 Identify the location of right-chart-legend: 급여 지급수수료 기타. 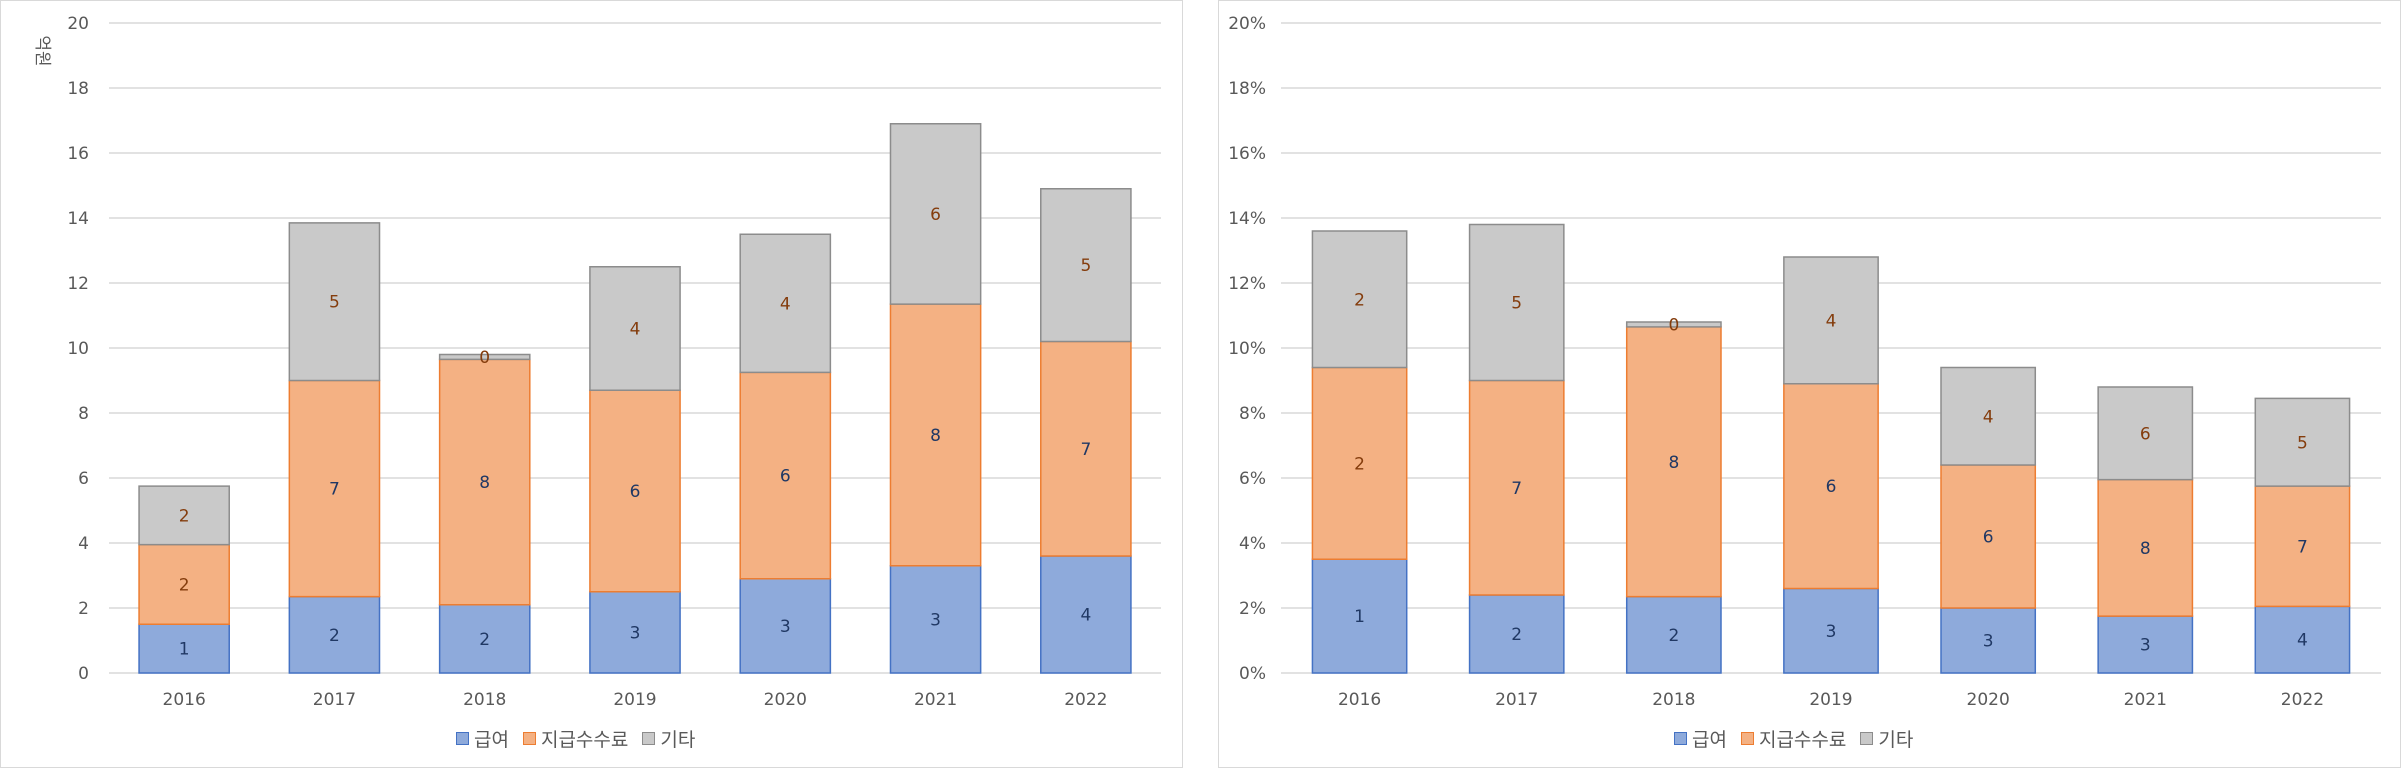
(1793, 738).